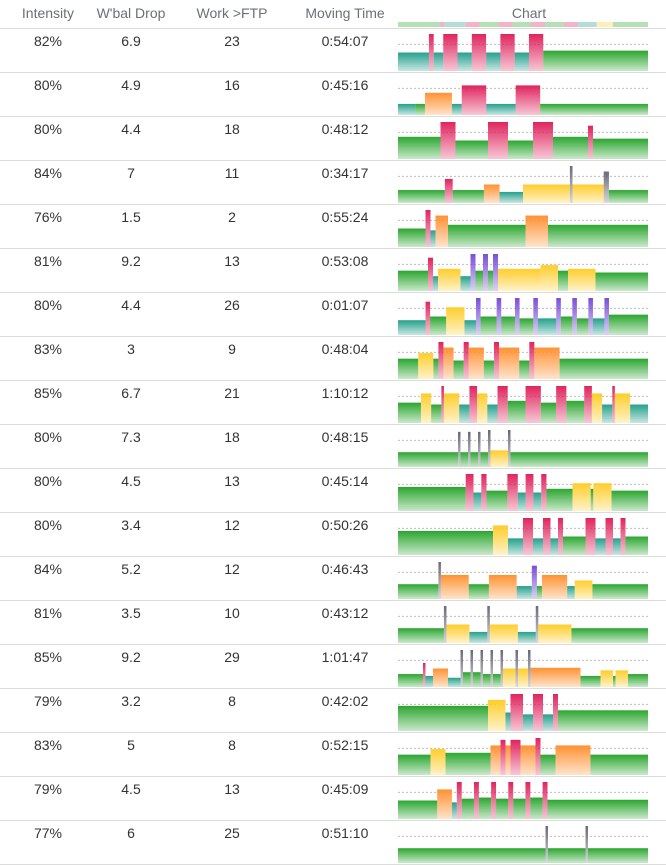 The image size is (666, 865). I want to click on header-strip-segment-red, so click(538, 24).